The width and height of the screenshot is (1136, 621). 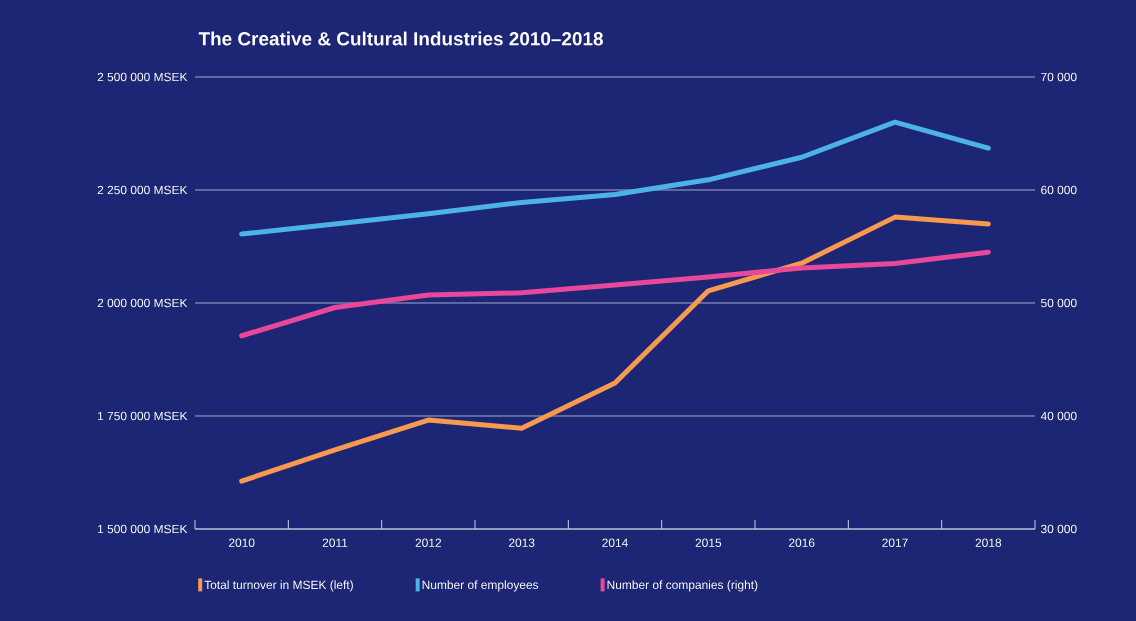 What do you see at coordinates (1059, 190) in the screenshot?
I see `y2-tick-label: 60 000` at bounding box center [1059, 190].